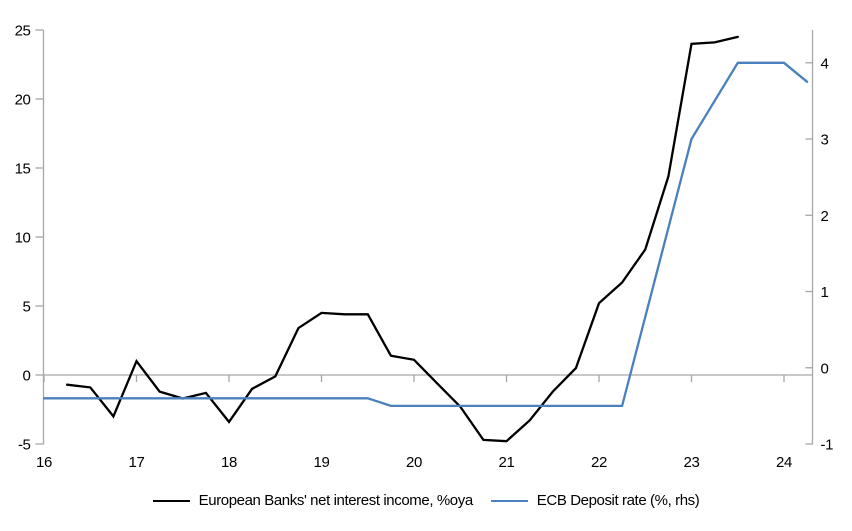 The image size is (852, 531). What do you see at coordinates (137, 462) in the screenshot?
I see `x-axis-tick-label: 17` at bounding box center [137, 462].